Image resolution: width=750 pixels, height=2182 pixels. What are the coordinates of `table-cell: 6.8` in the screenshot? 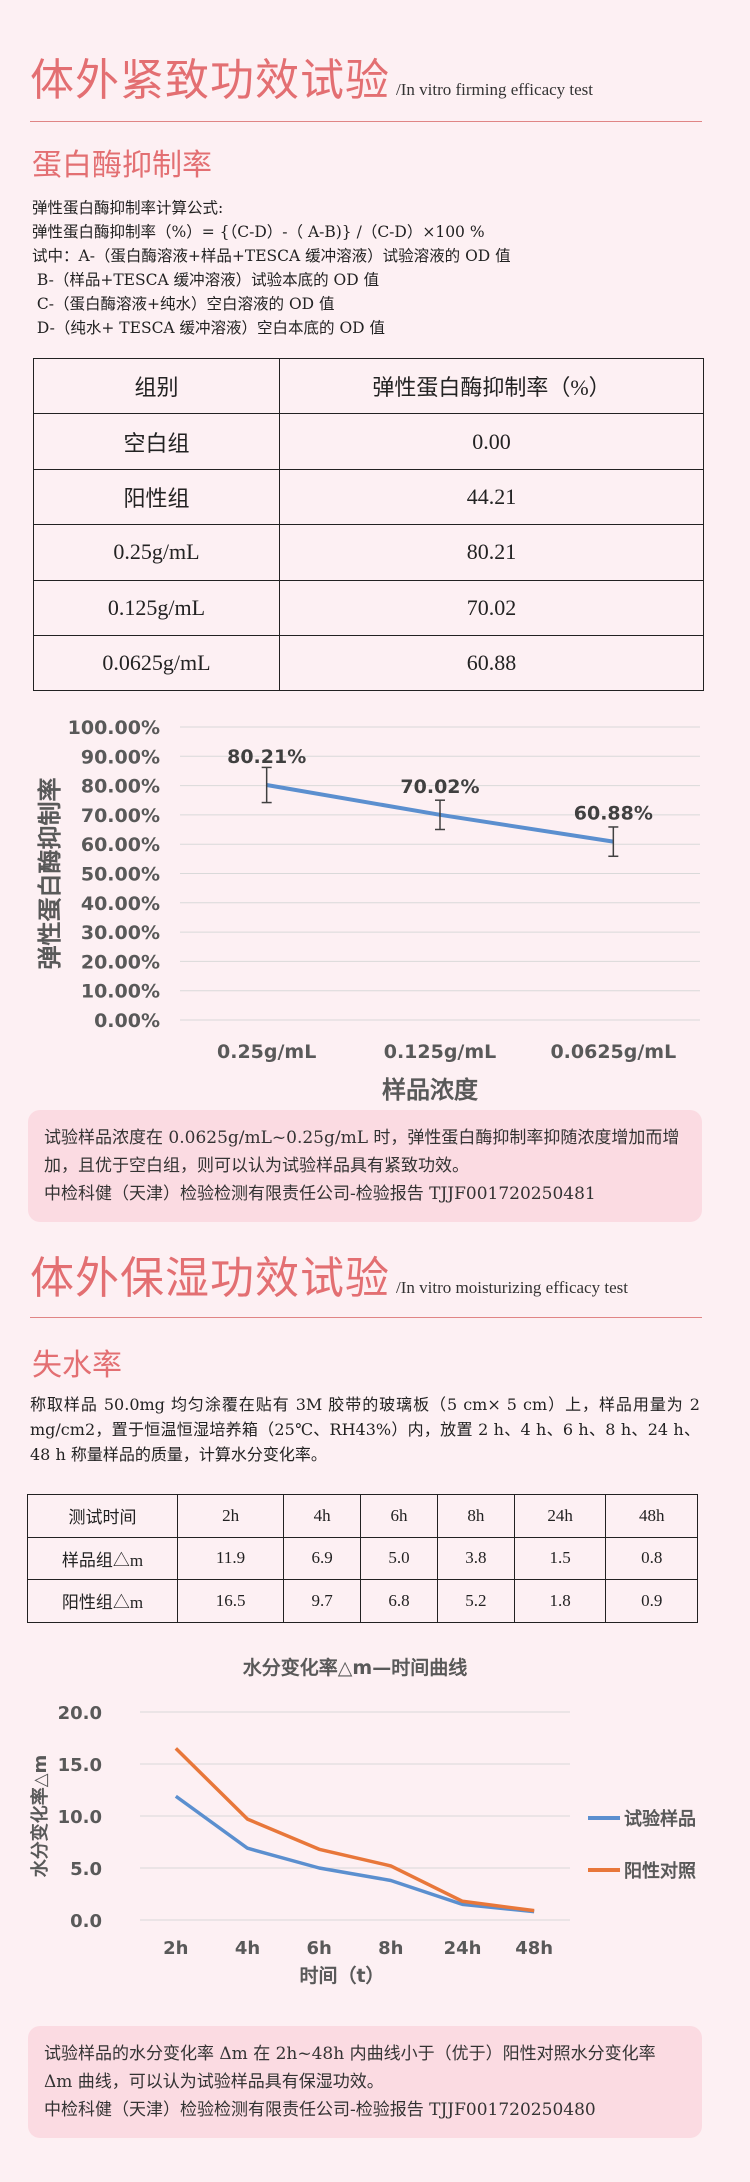 It's located at (399, 1601).